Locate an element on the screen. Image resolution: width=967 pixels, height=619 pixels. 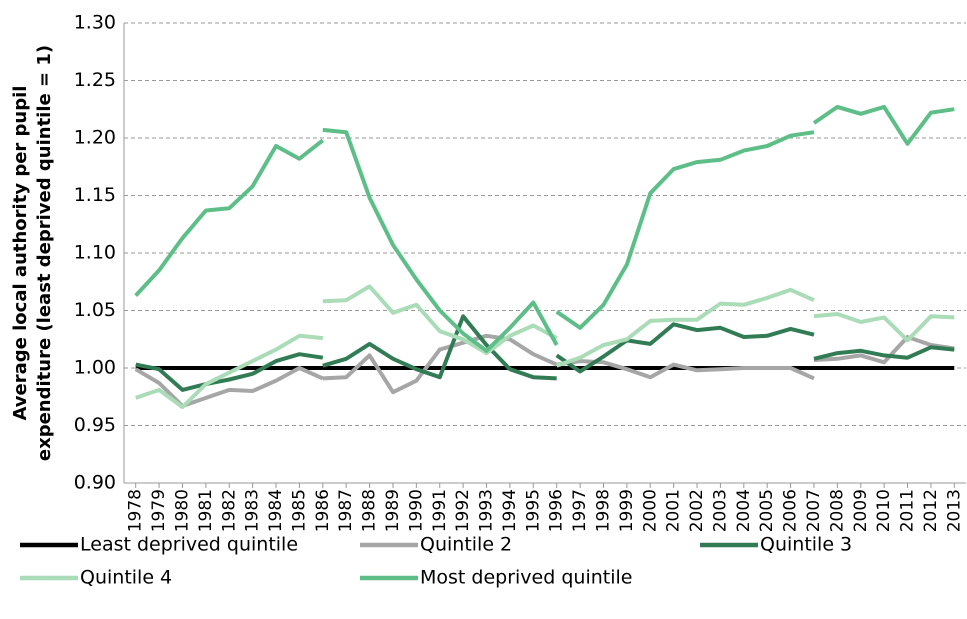
y-axis-label-line: Average local authority per pupil is located at coordinates (20, 253).